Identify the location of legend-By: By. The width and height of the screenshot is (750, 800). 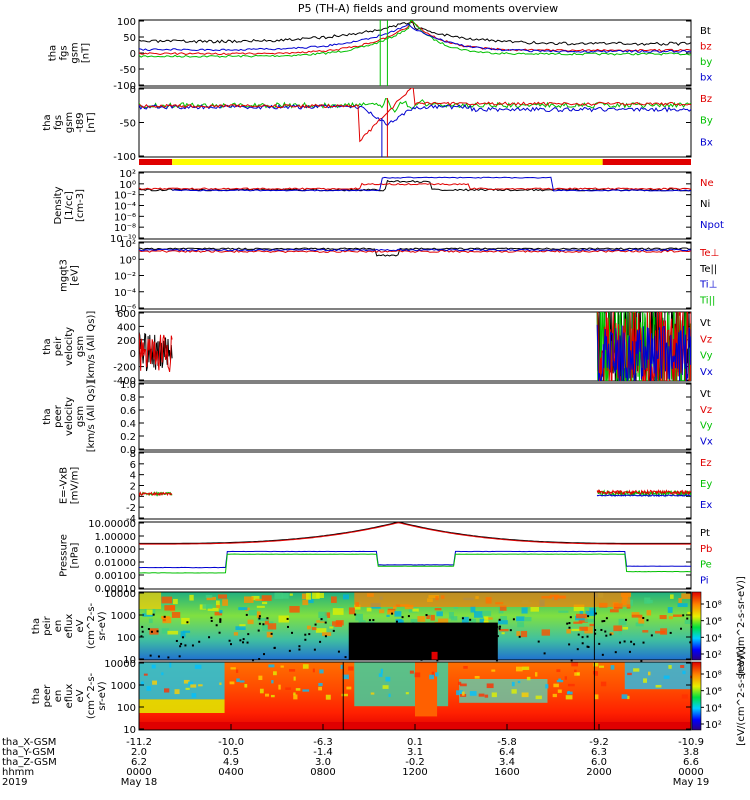
(706, 121).